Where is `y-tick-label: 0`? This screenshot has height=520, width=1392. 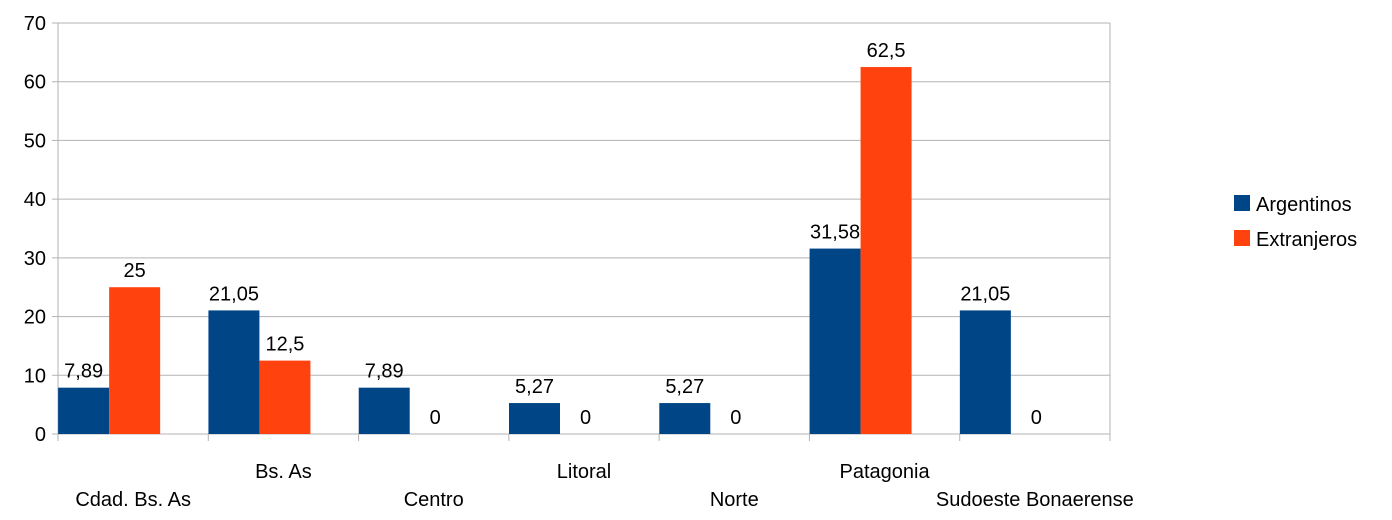 y-tick-label: 0 is located at coordinates (40, 435).